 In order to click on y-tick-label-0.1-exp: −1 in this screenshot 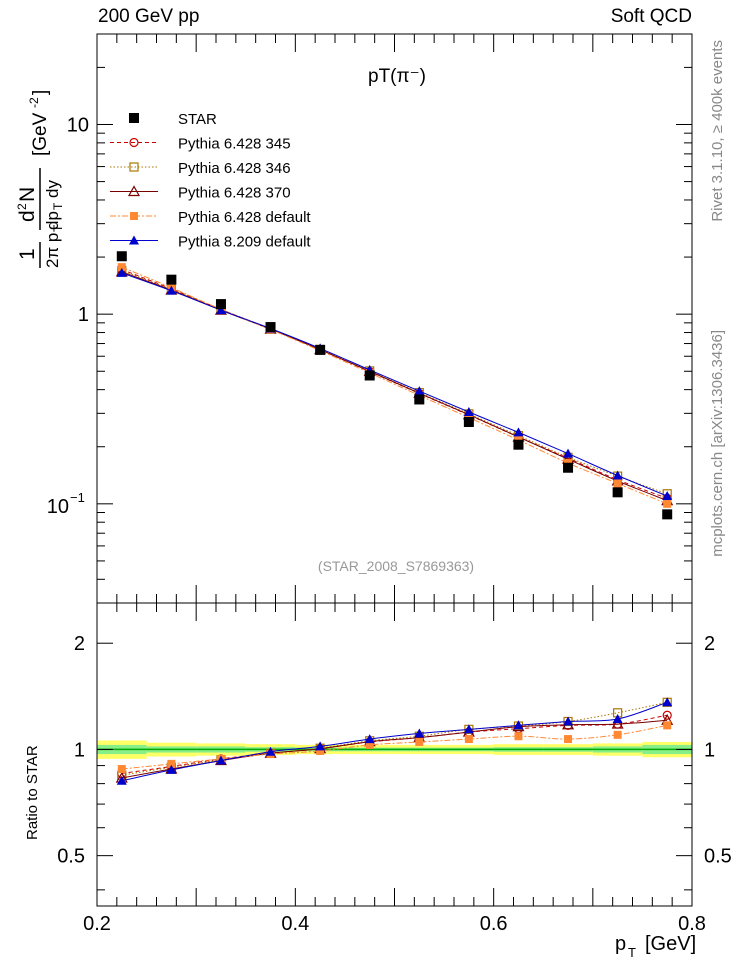, I will do `click(77, 497)`.